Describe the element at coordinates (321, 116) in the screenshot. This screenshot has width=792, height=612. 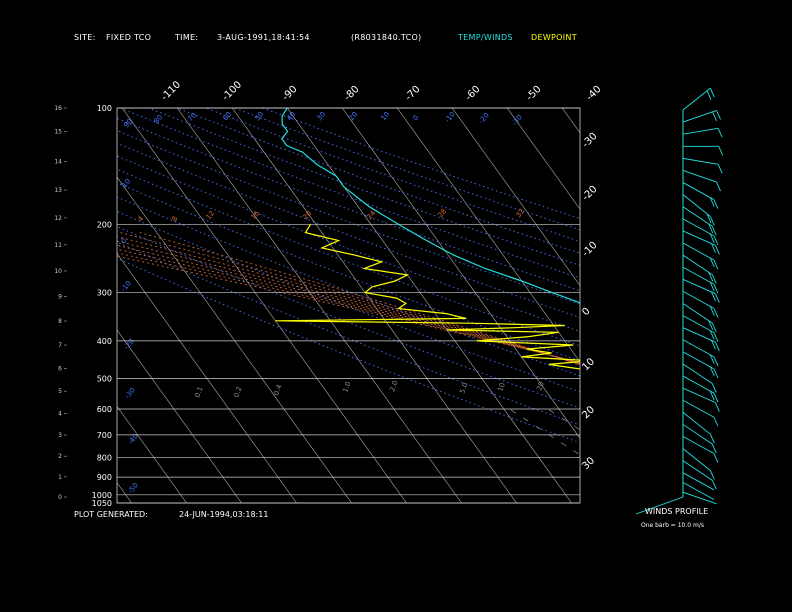
I see `dry-adiabat-label: 30` at that location.